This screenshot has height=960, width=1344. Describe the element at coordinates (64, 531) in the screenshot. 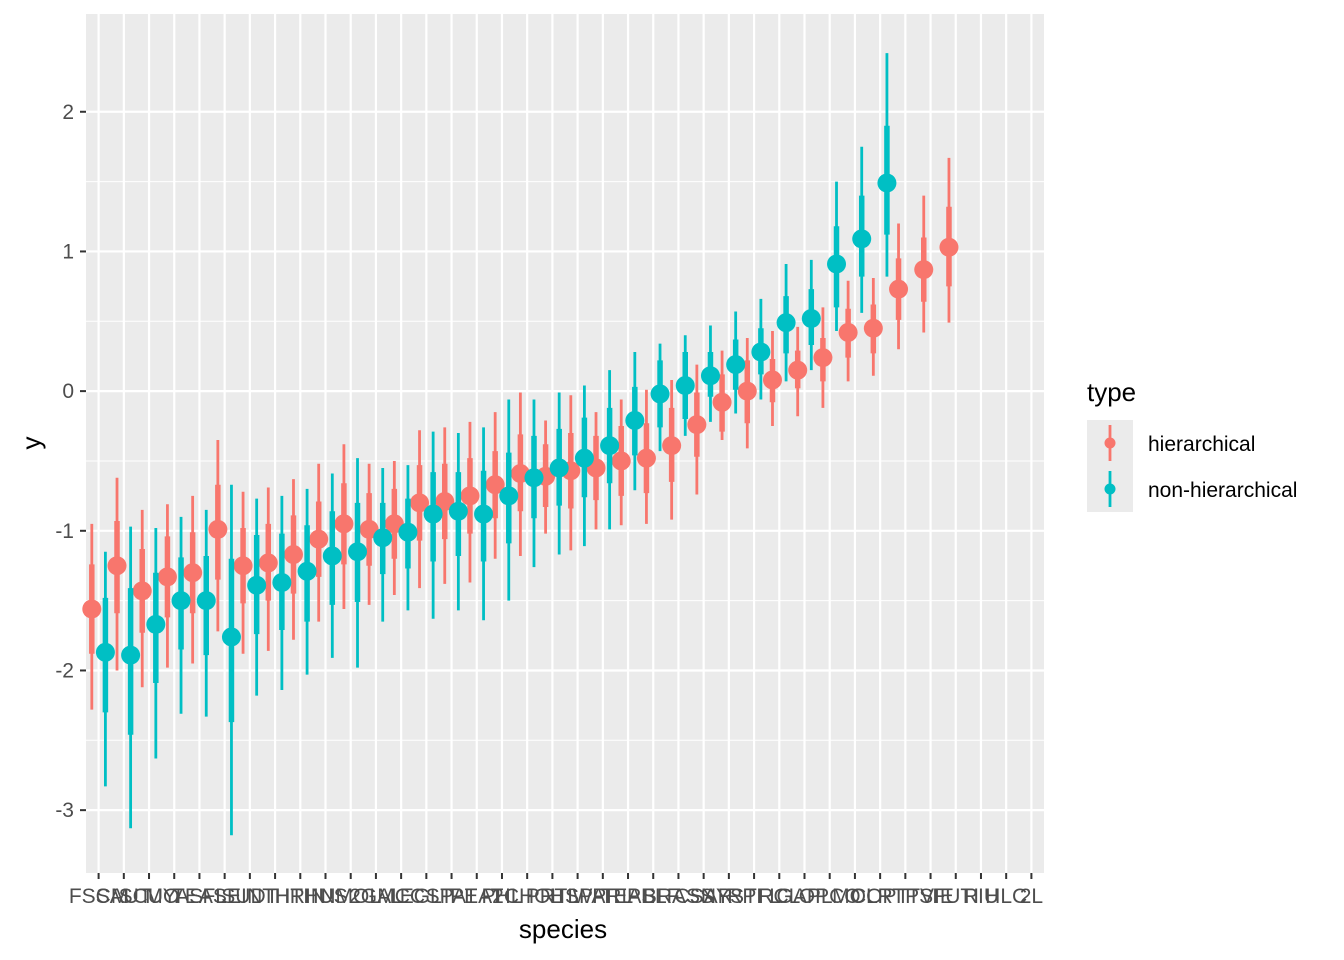

I see `y-tick-label: -1` at that location.